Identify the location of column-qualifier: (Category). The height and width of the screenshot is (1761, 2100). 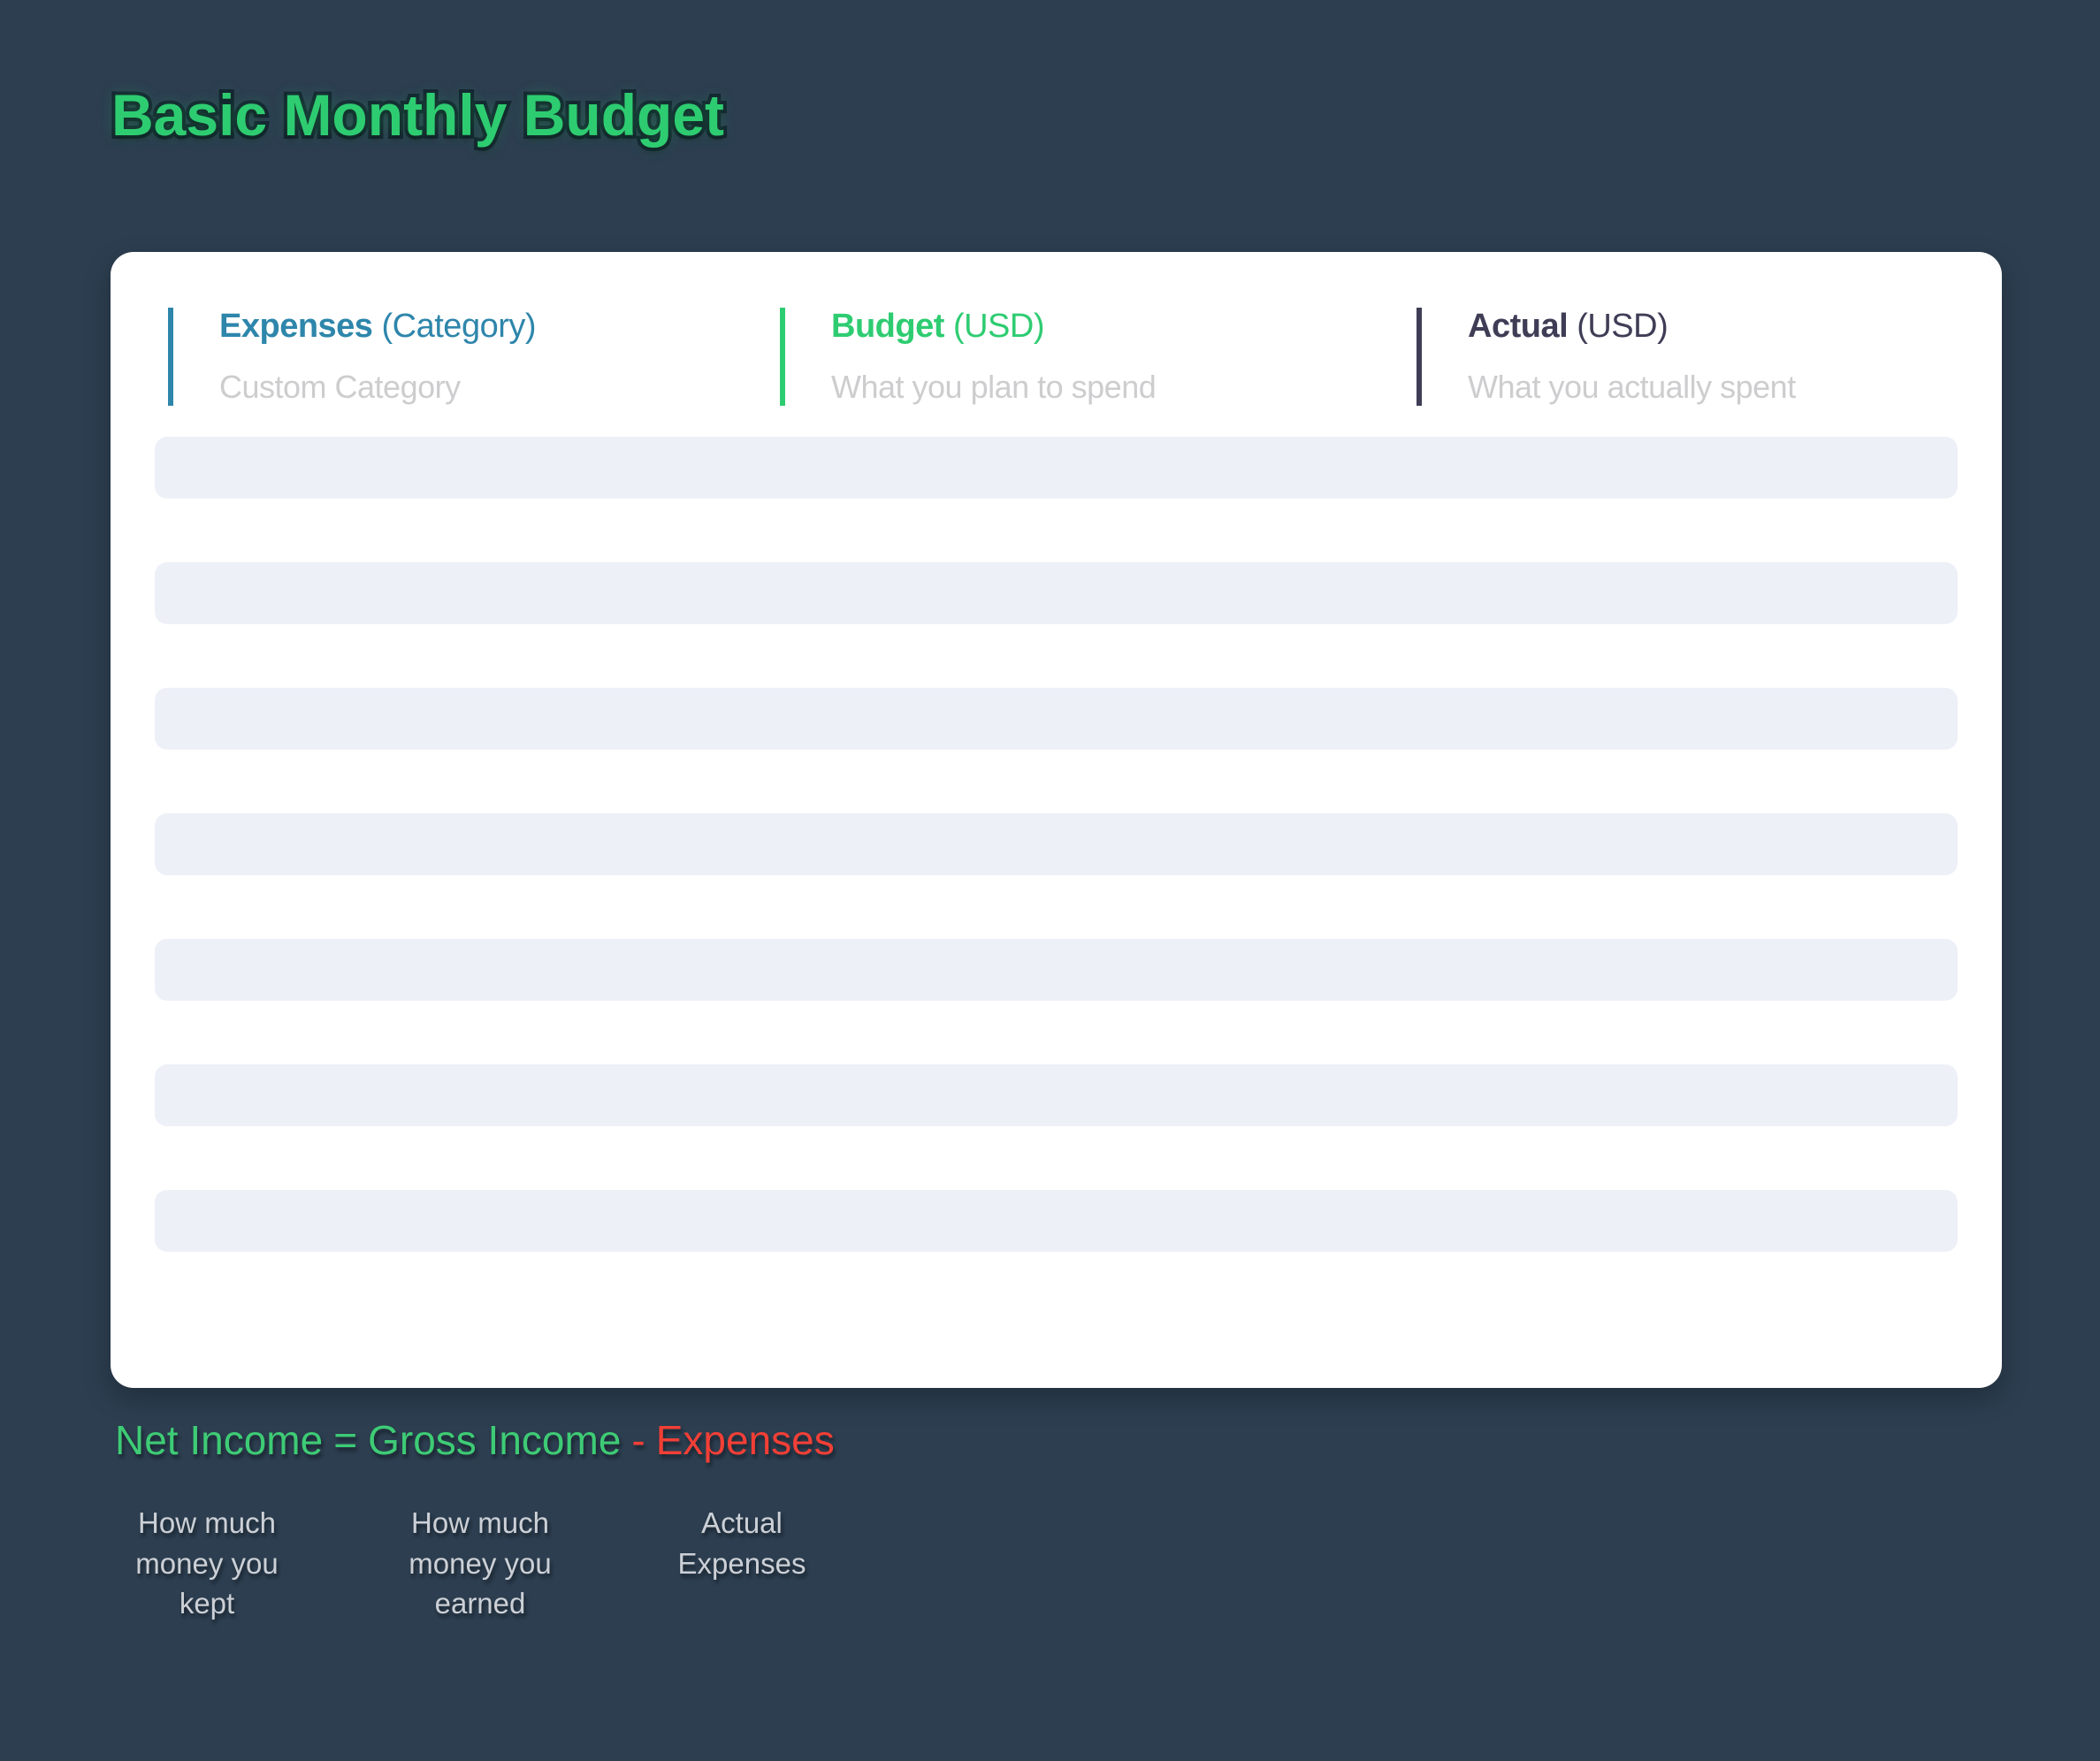
(459, 326).